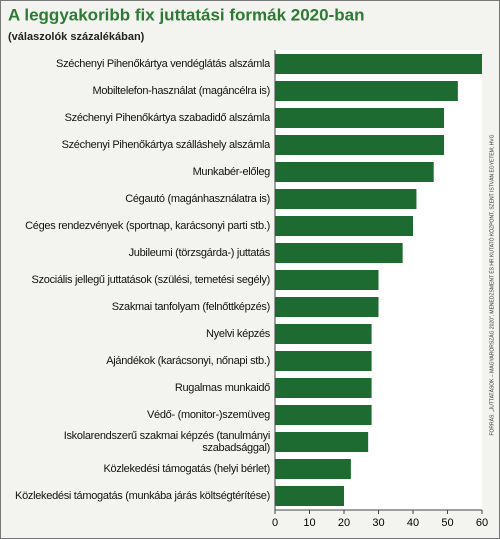 This screenshot has width=500, height=539. I want to click on y-tick-label-box: Védő- (monitor-)szemüveg, so click(208, 415).